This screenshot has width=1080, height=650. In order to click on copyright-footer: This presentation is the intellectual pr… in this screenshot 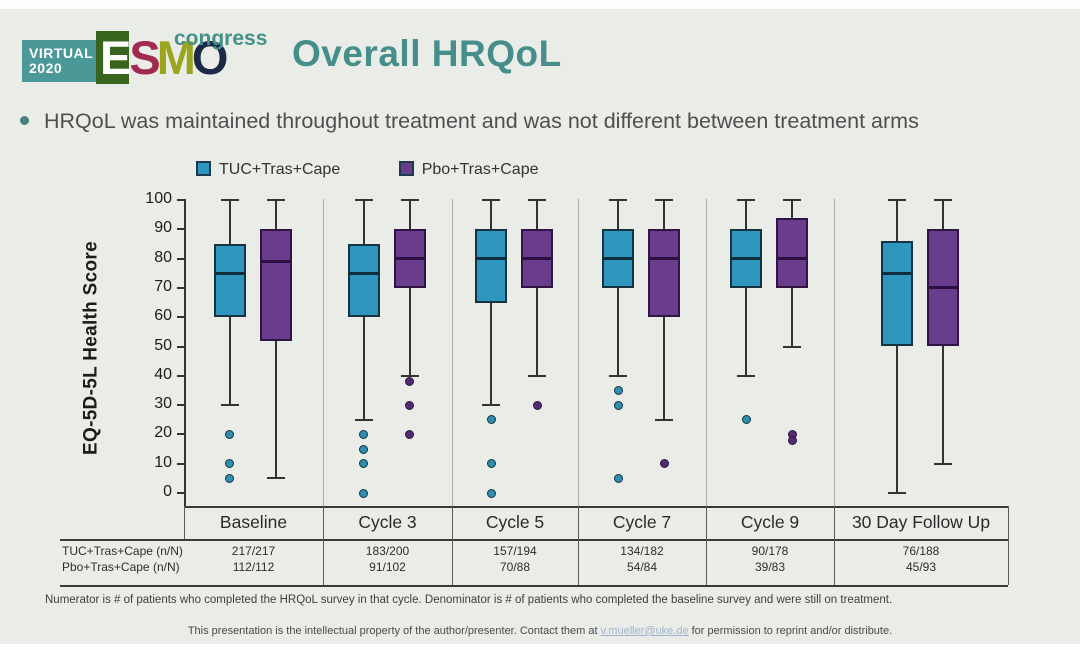, I will do `click(540, 631)`.